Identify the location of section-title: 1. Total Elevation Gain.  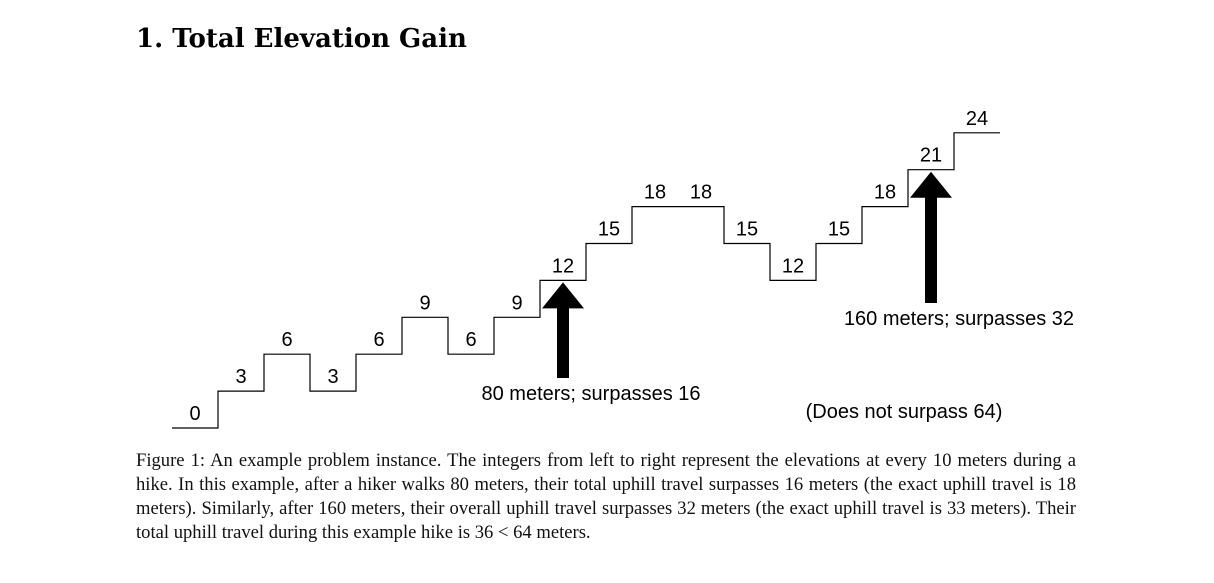
(301, 39).